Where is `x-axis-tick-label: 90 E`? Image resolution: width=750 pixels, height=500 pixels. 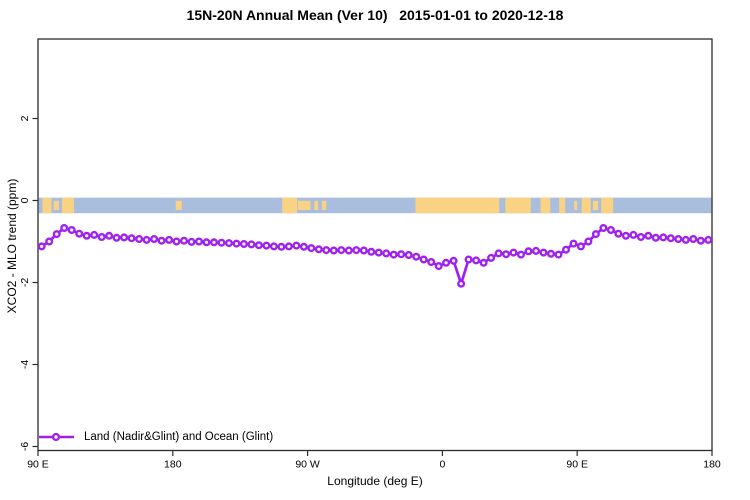
x-axis-tick-label: 90 E is located at coordinates (38, 465).